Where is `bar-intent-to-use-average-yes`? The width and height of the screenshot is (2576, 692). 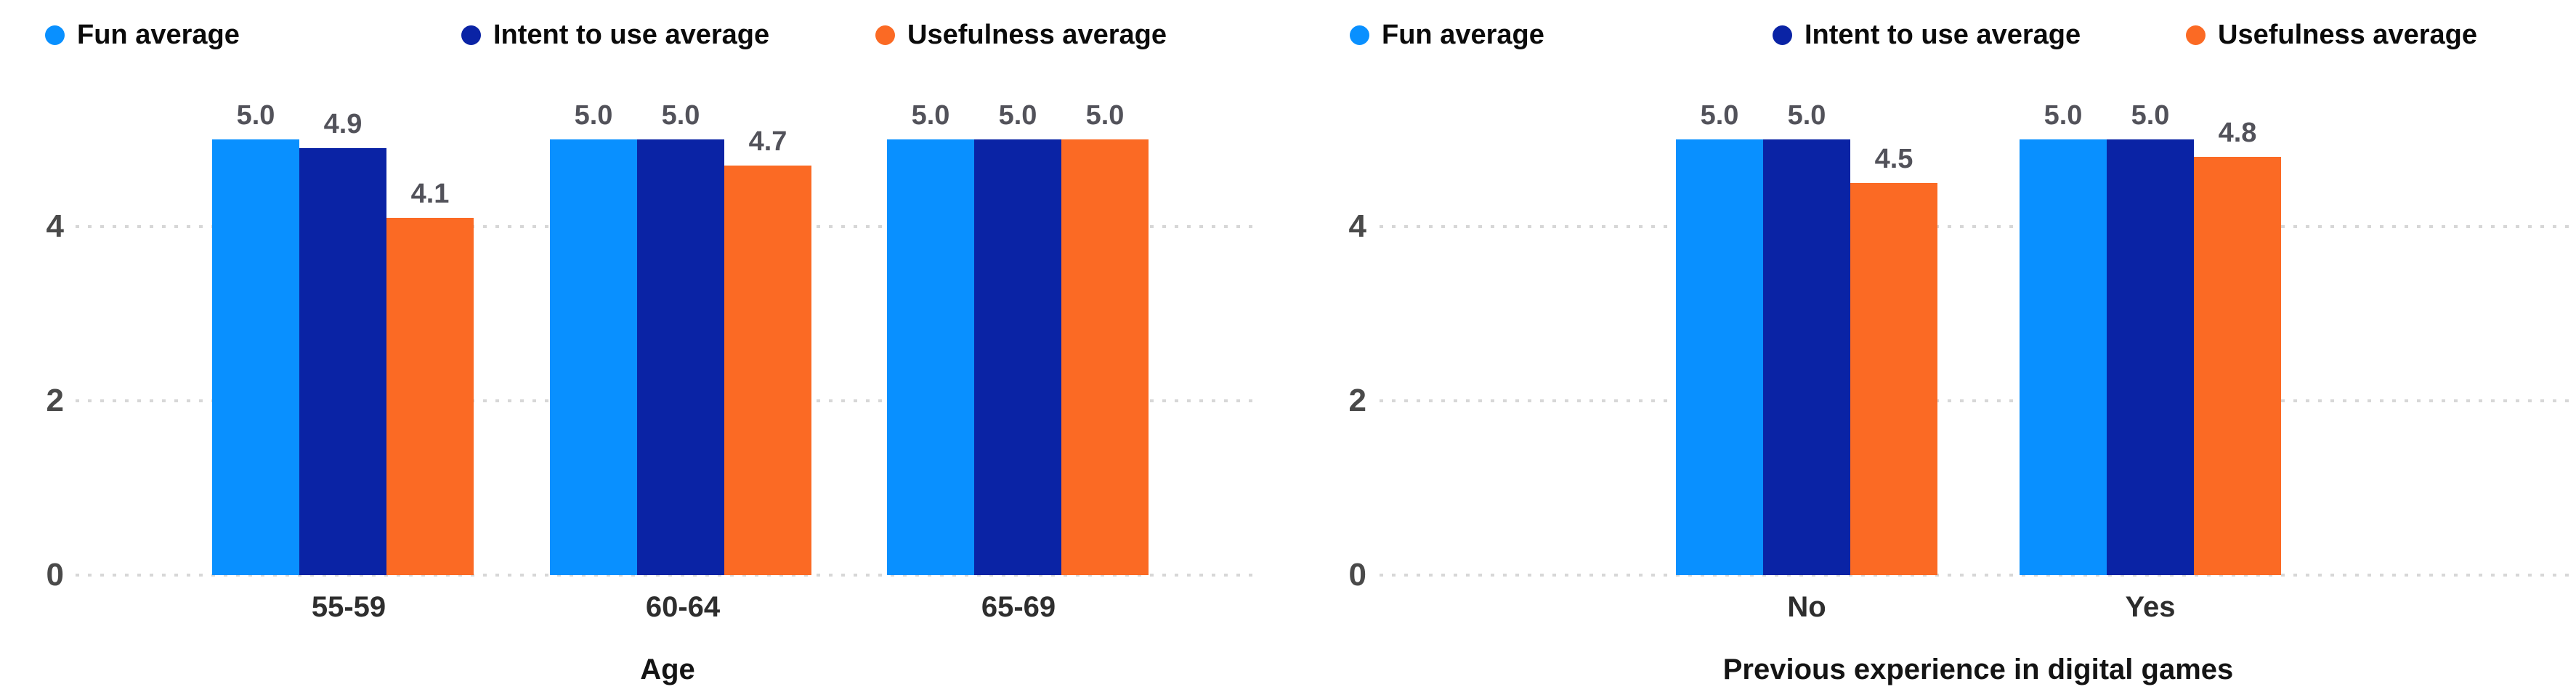 bar-intent-to-use-average-yes is located at coordinates (2150, 357).